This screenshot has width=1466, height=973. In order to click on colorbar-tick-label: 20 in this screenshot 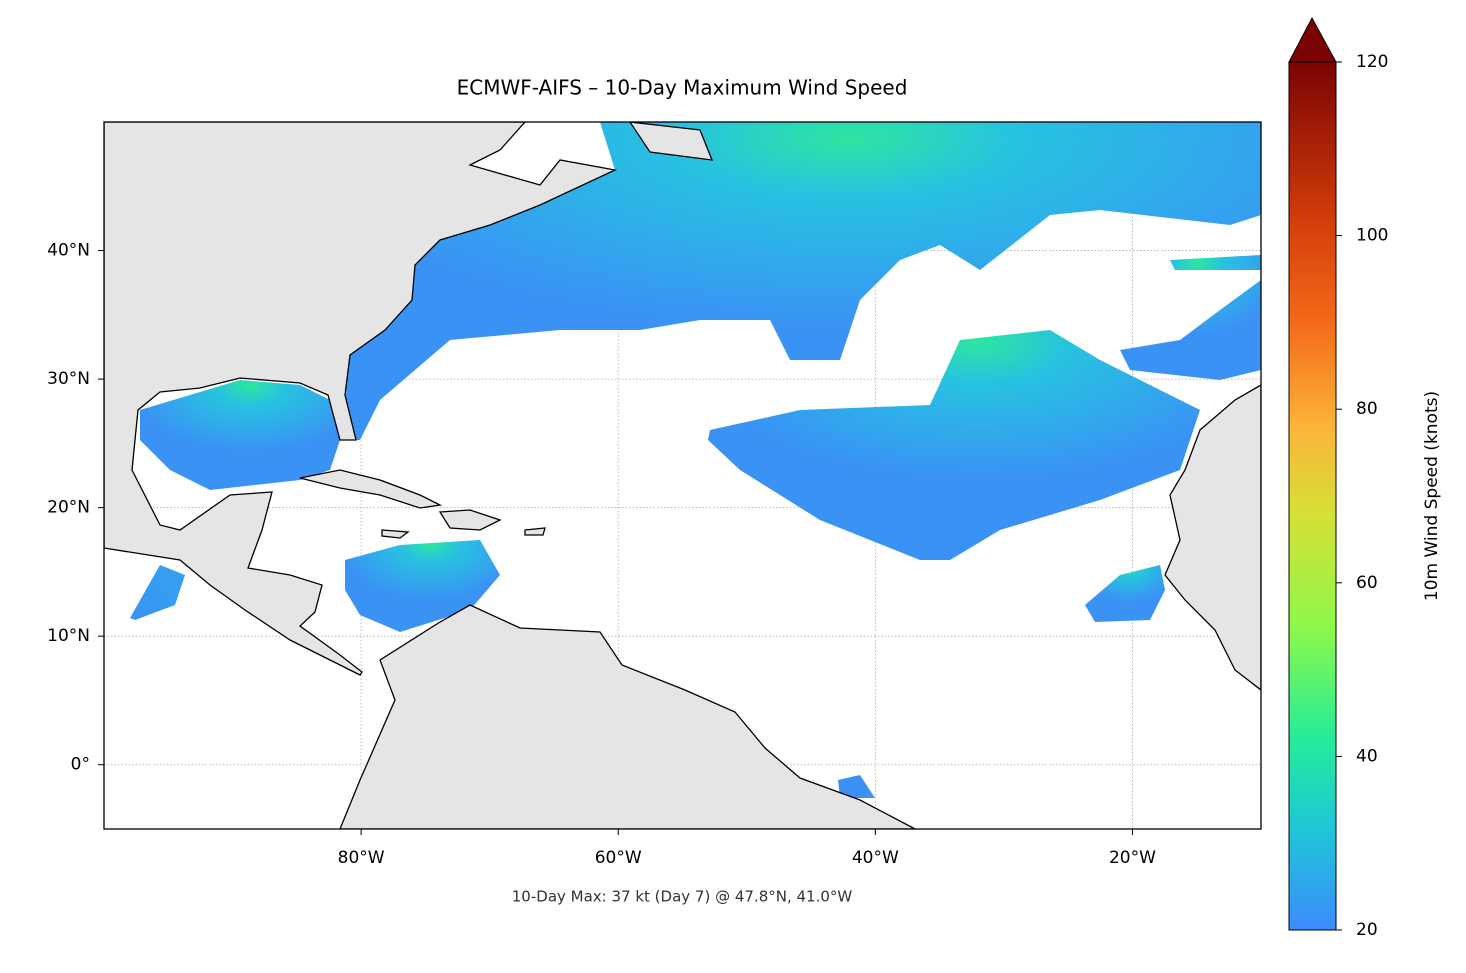, I will do `click(1367, 930)`.